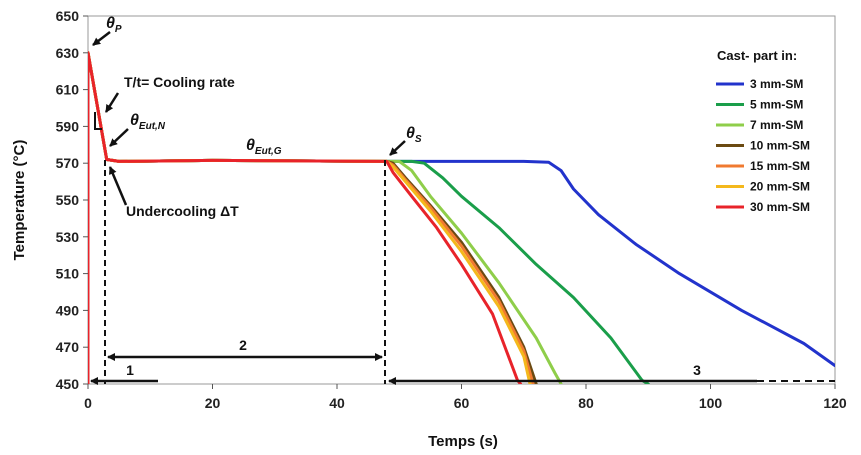 This screenshot has height=455, width=861. Describe the element at coordinates (68, 200) in the screenshot. I see `y-tick-label: 550` at that location.